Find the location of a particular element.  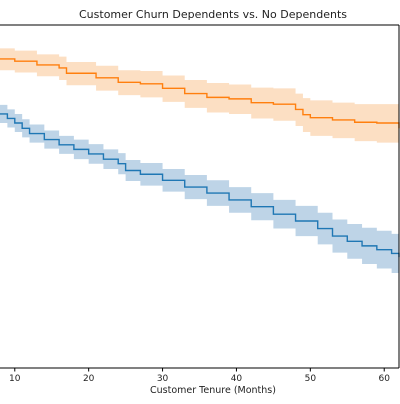

x-axis-title: Customer Tenure (Months) is located at coordinates (213, 390).